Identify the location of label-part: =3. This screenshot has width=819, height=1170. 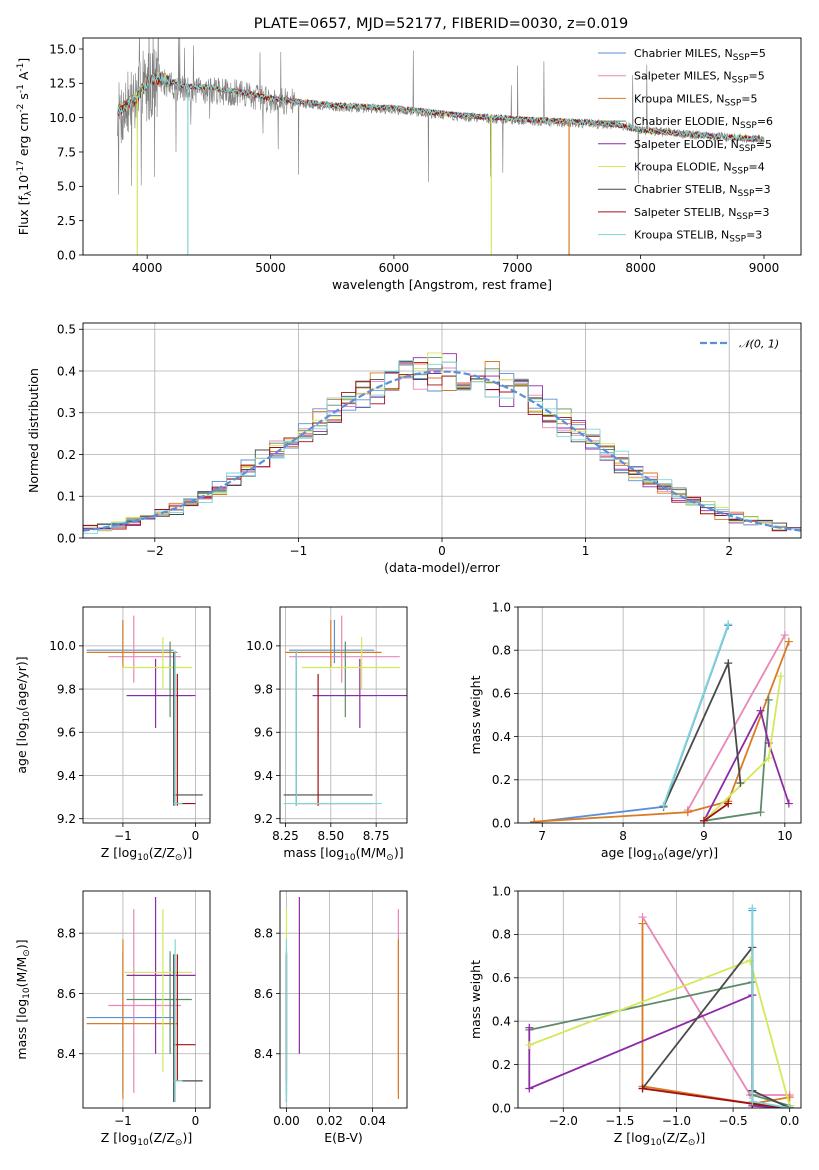
(761, 212).